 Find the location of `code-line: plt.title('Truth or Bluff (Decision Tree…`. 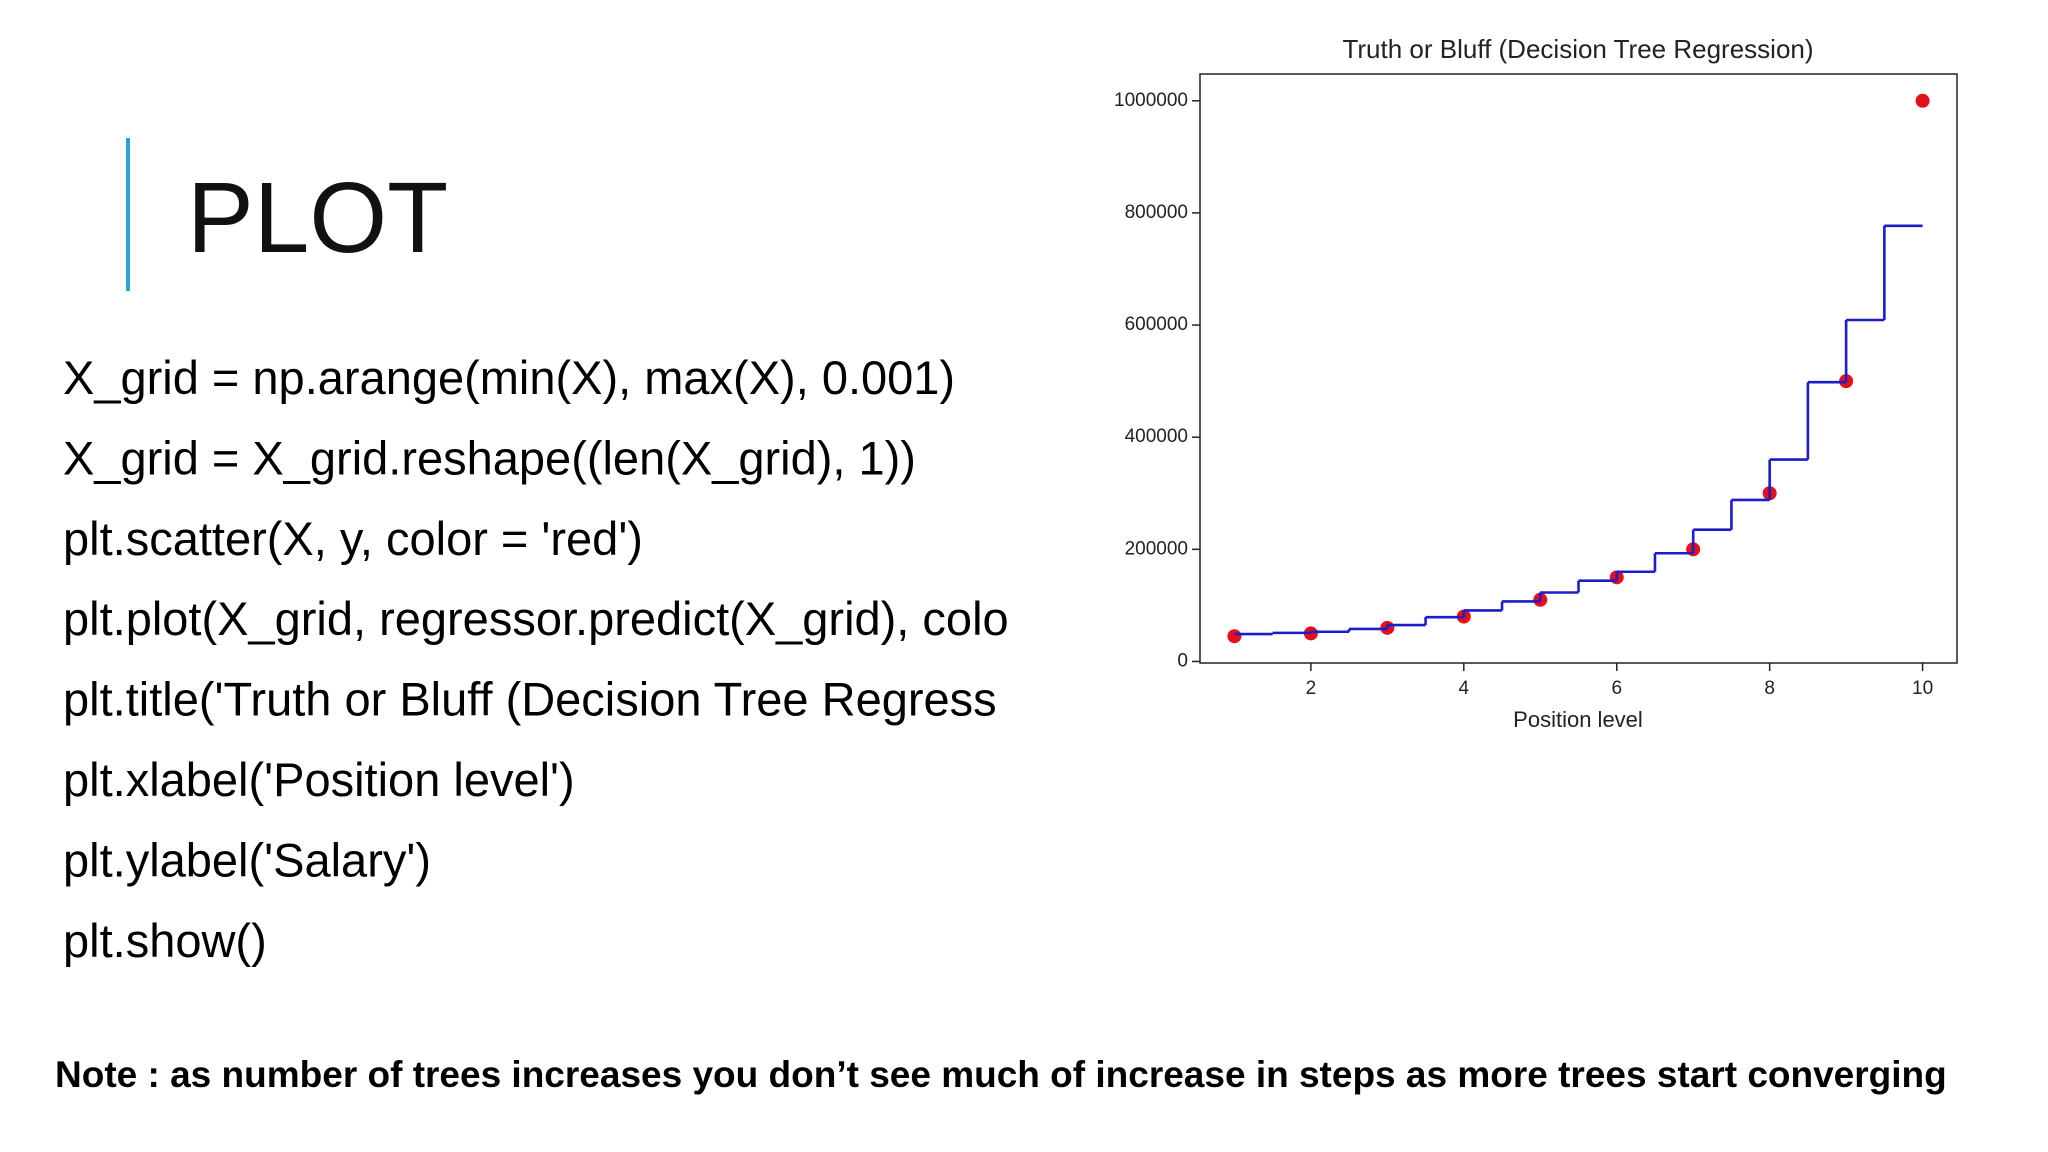

code-line: plt.title('Truth or Bluff (Decision Tree… is located at coordinates (530, 699).